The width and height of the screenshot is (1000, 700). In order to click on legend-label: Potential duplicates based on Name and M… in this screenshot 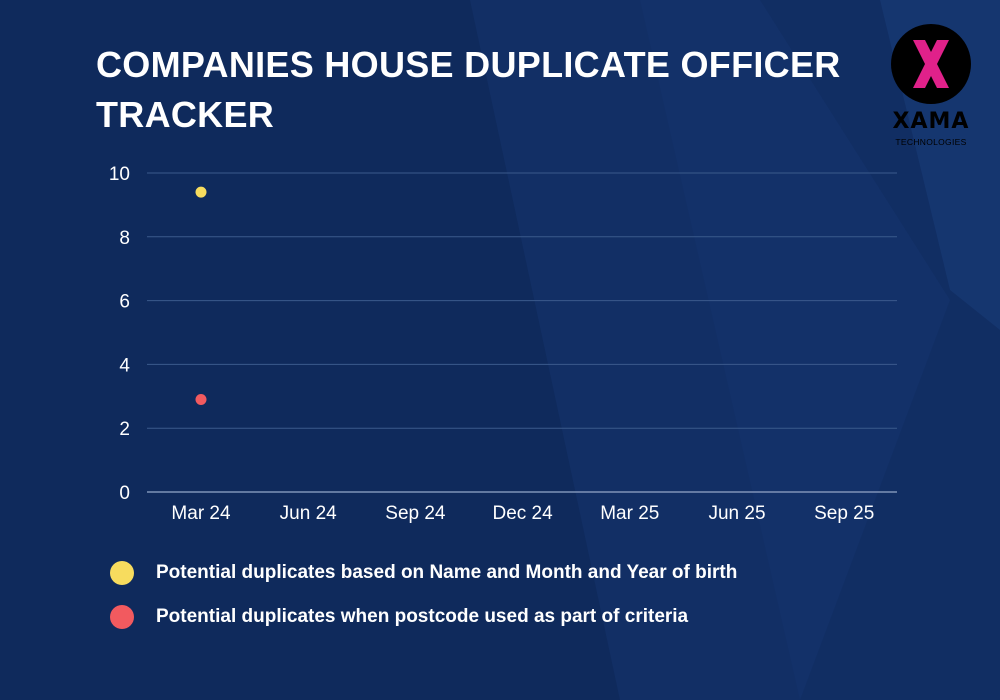, I will do `click(447, 572)`.